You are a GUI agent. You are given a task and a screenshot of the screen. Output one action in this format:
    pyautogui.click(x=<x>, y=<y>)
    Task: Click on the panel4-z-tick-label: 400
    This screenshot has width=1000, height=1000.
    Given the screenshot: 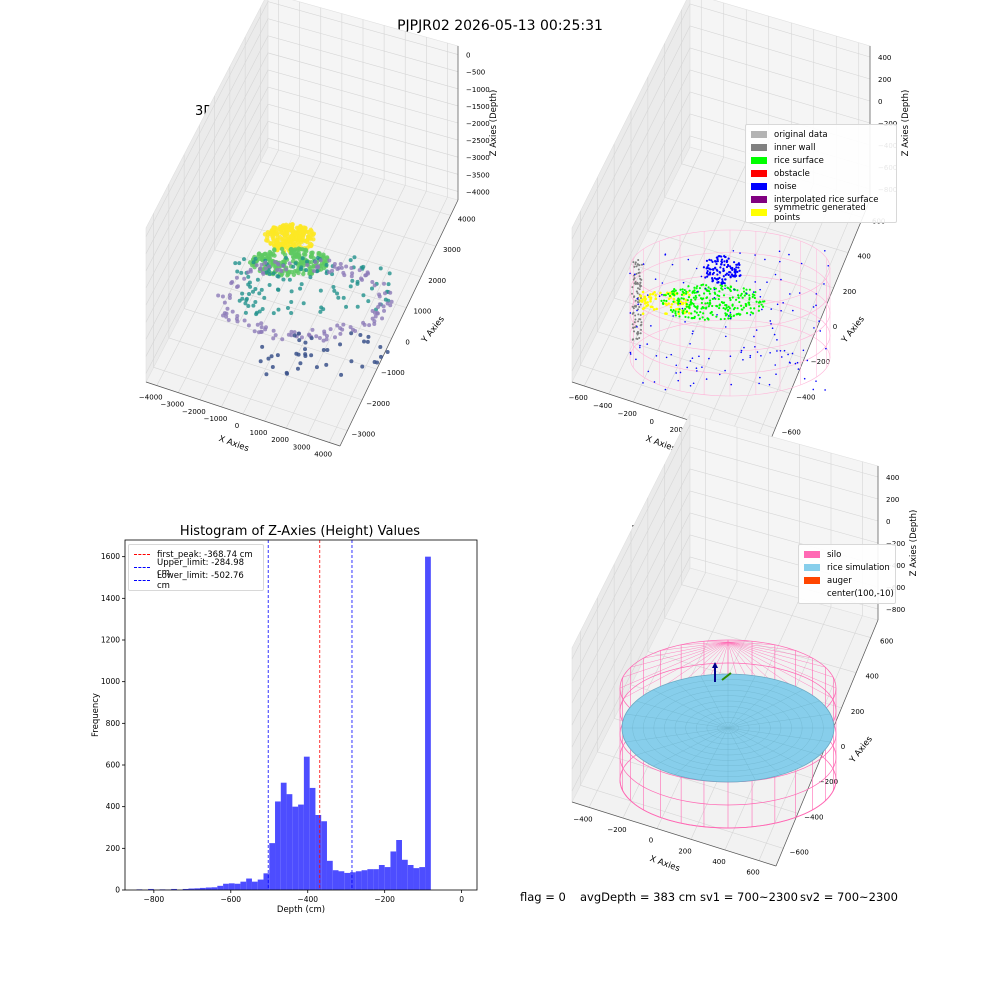 What is the action you would take?
    pyautogui.click(x=892, y=478)
    